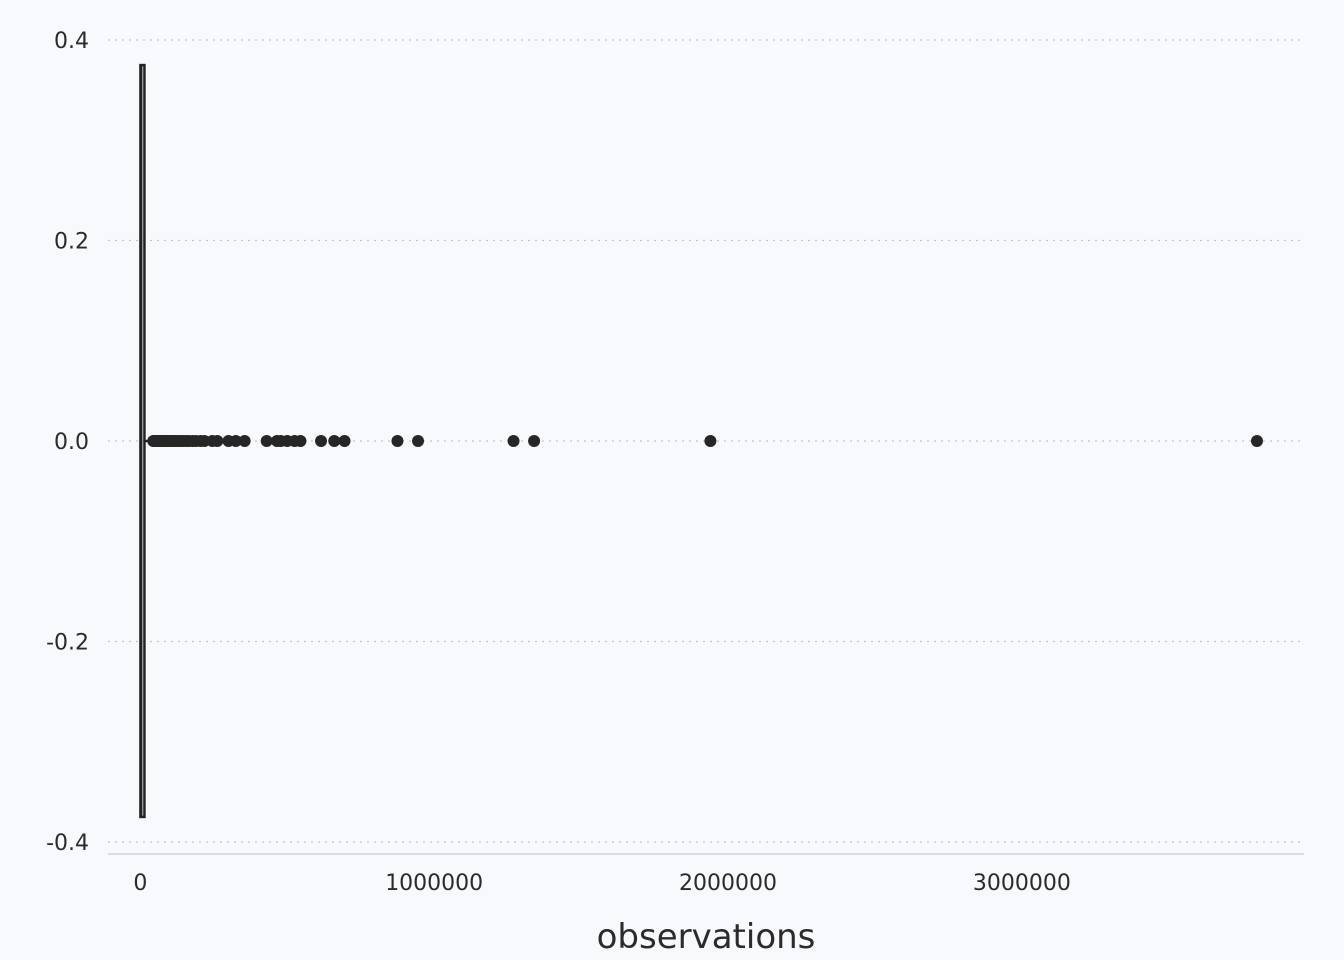 The height and width of the screenshot is (960, 1344). I want to click on y-tick-label: 0.4, so click(71, 41).